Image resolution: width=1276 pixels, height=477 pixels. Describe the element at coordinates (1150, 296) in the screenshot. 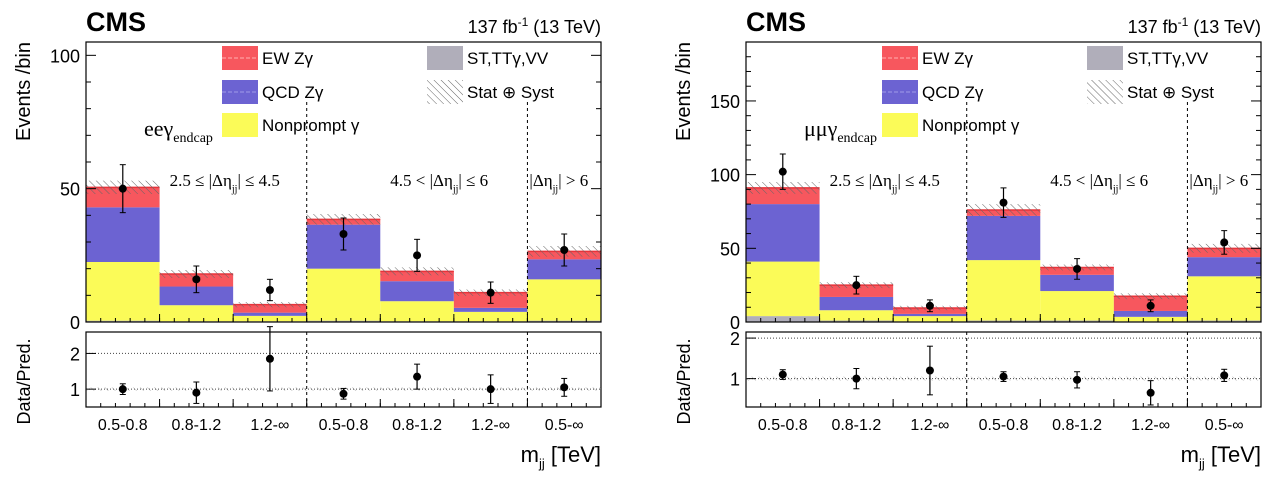

I see `uncertainty-band` at that location.